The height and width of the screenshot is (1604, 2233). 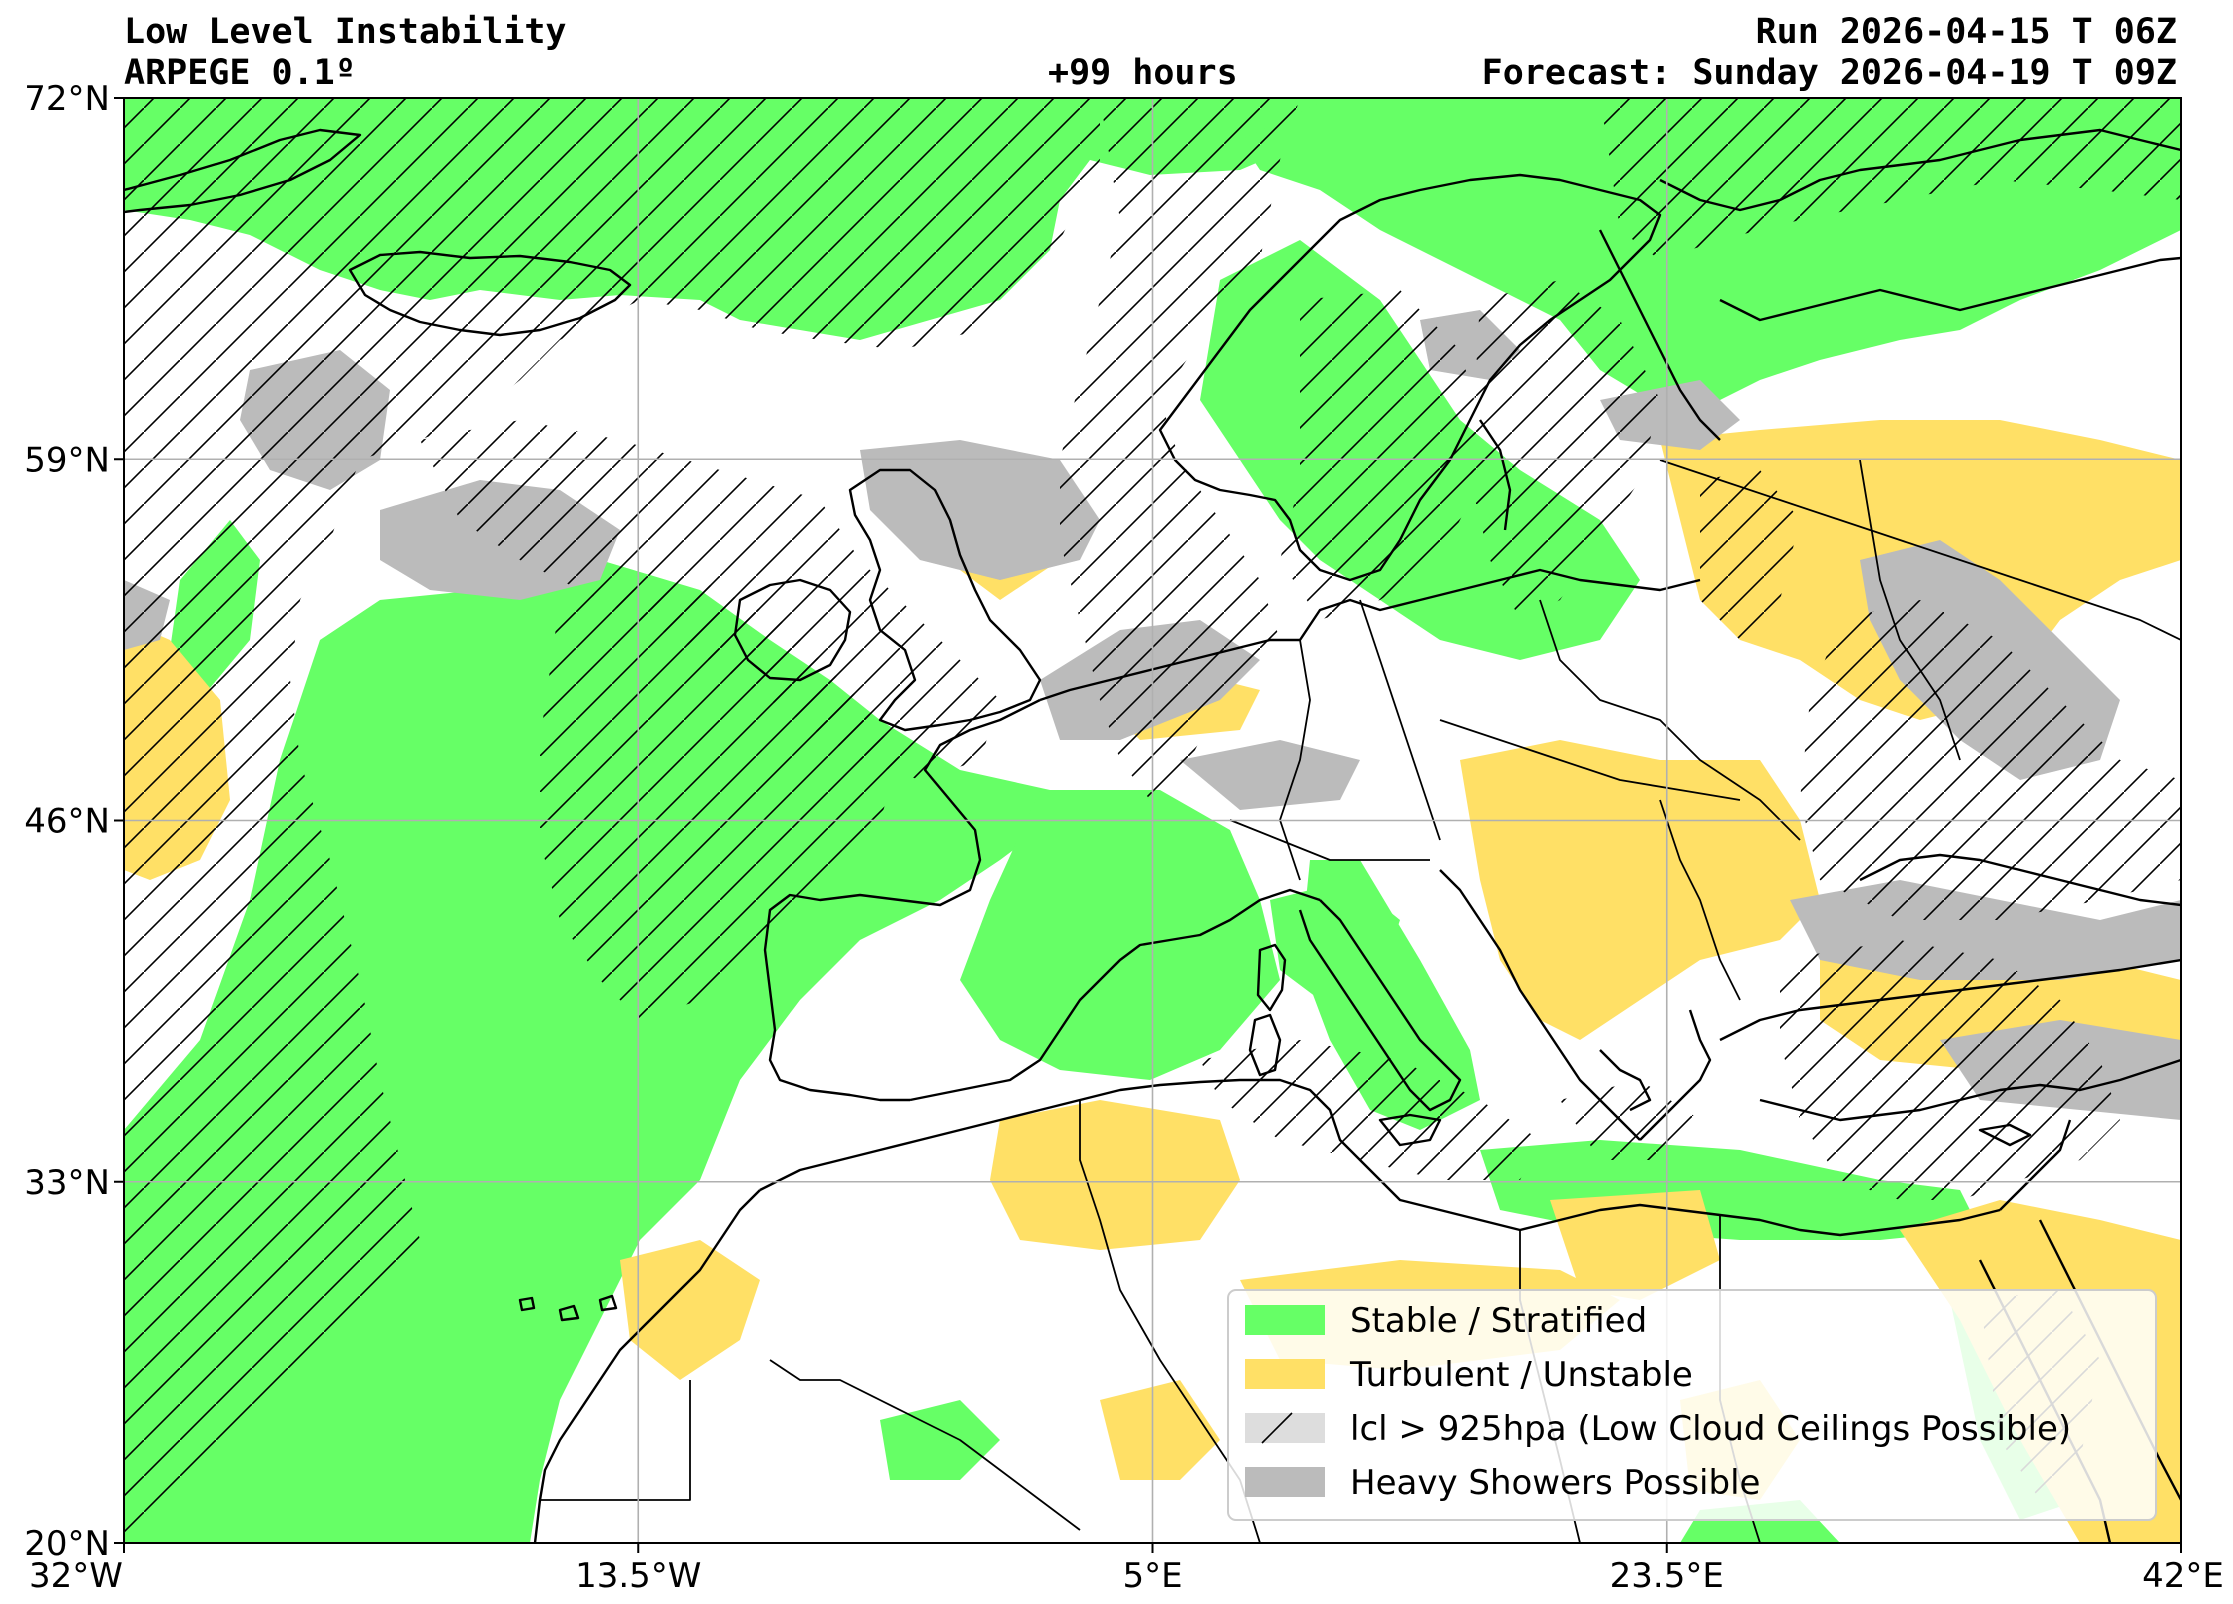 I want to click on lead-time-label: +99 hours, so click(x=1143, y=73).